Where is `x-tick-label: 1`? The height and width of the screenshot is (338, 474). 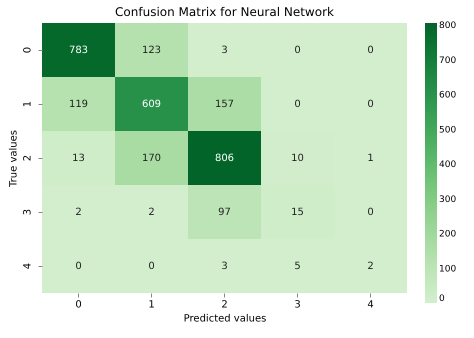
x-tick-label: 1 is located at coordinates (151, 305).